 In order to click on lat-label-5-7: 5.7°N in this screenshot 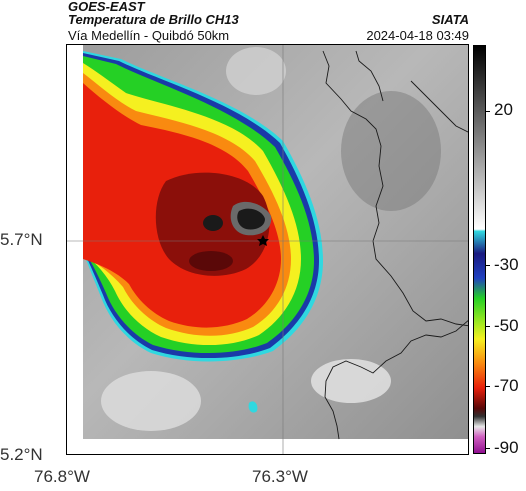, I will do `click(21, 239)`.